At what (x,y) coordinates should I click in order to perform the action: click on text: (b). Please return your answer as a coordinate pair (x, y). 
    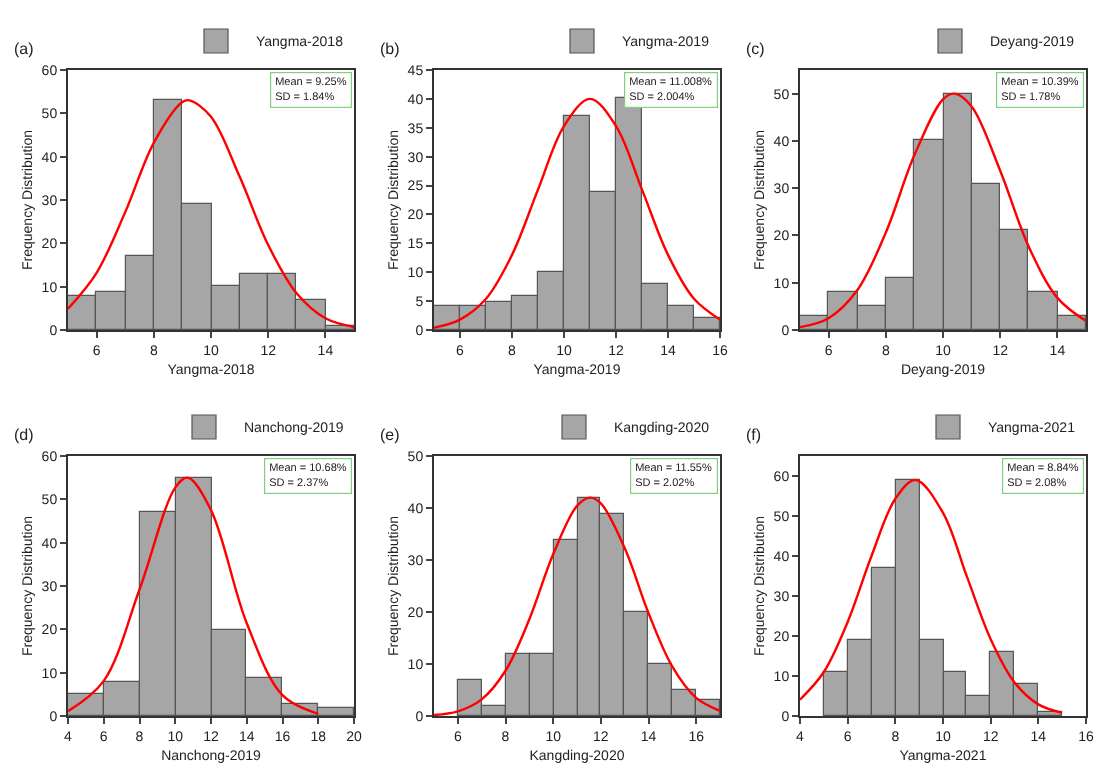
    Looking at the image, I should click on (390, 49).